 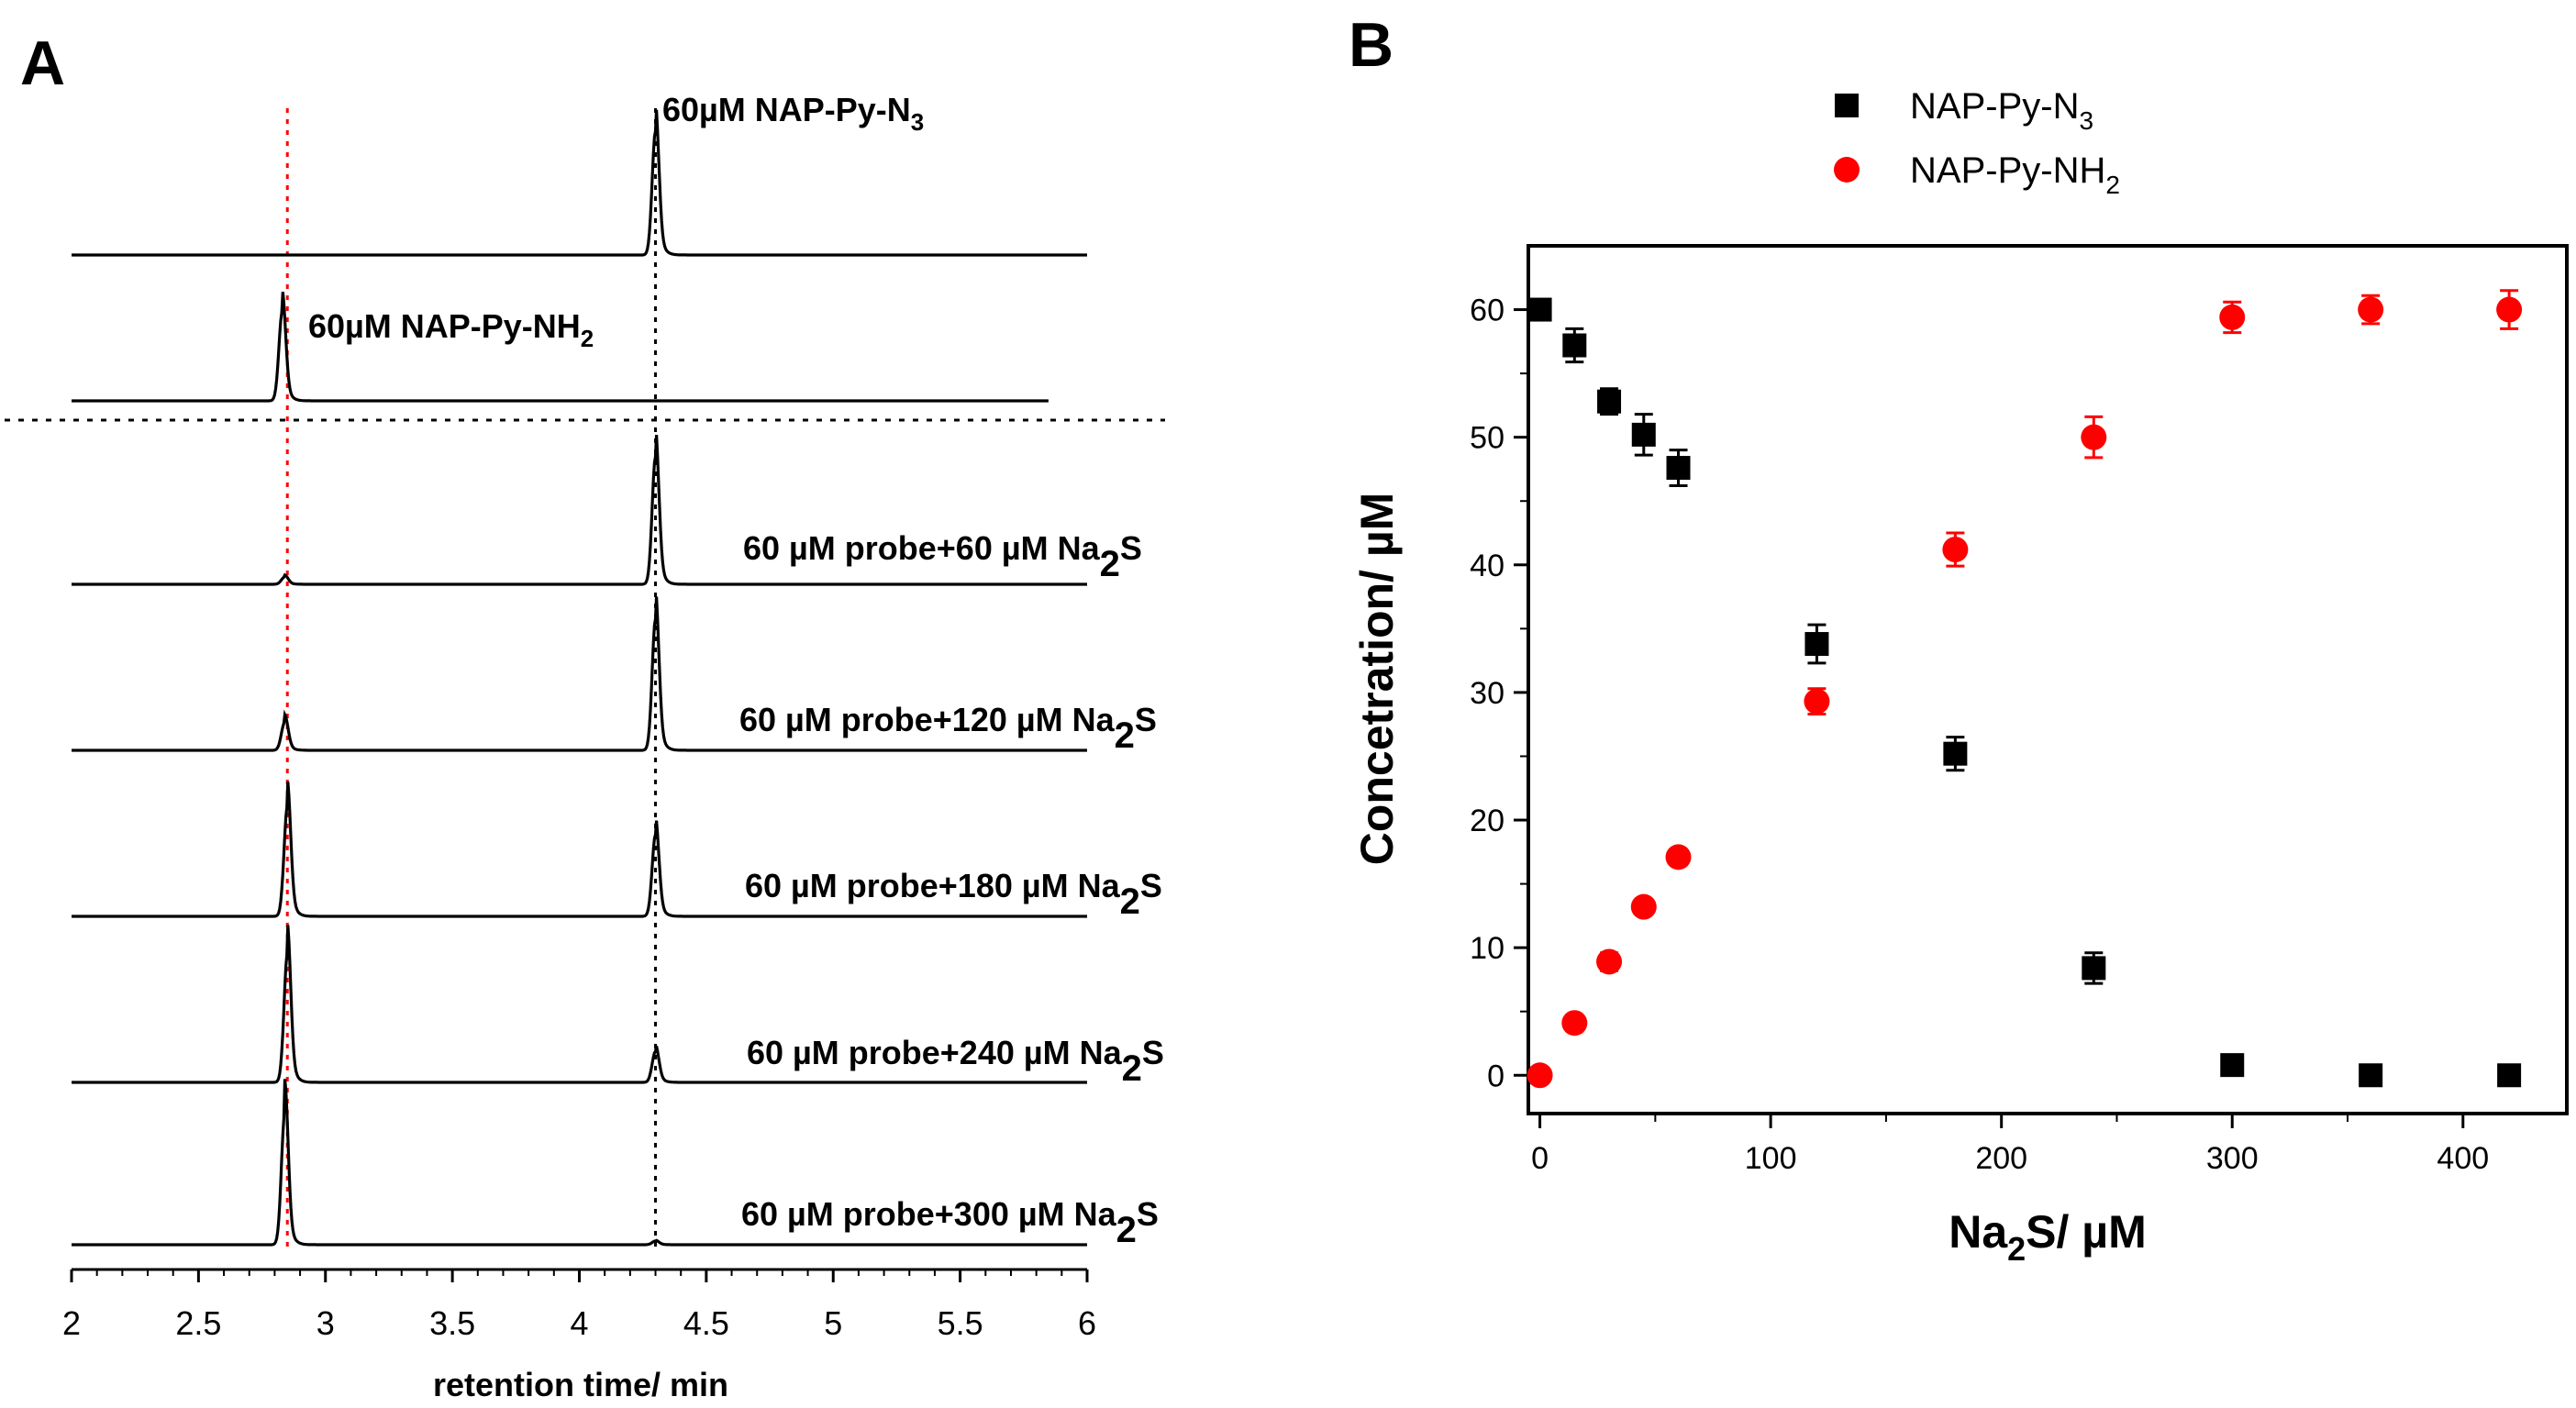 I want to click on trace-label-7: 60 µM probe+300 µM Na2S, so click(x=950, y=1222).